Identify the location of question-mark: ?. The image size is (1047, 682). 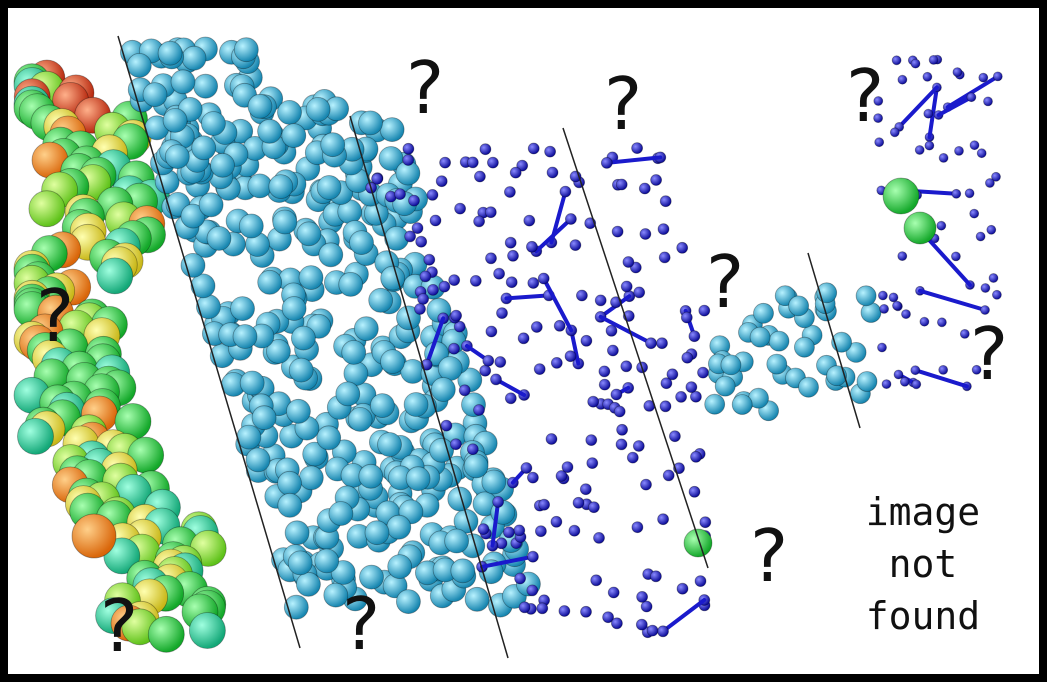
(361, 624).